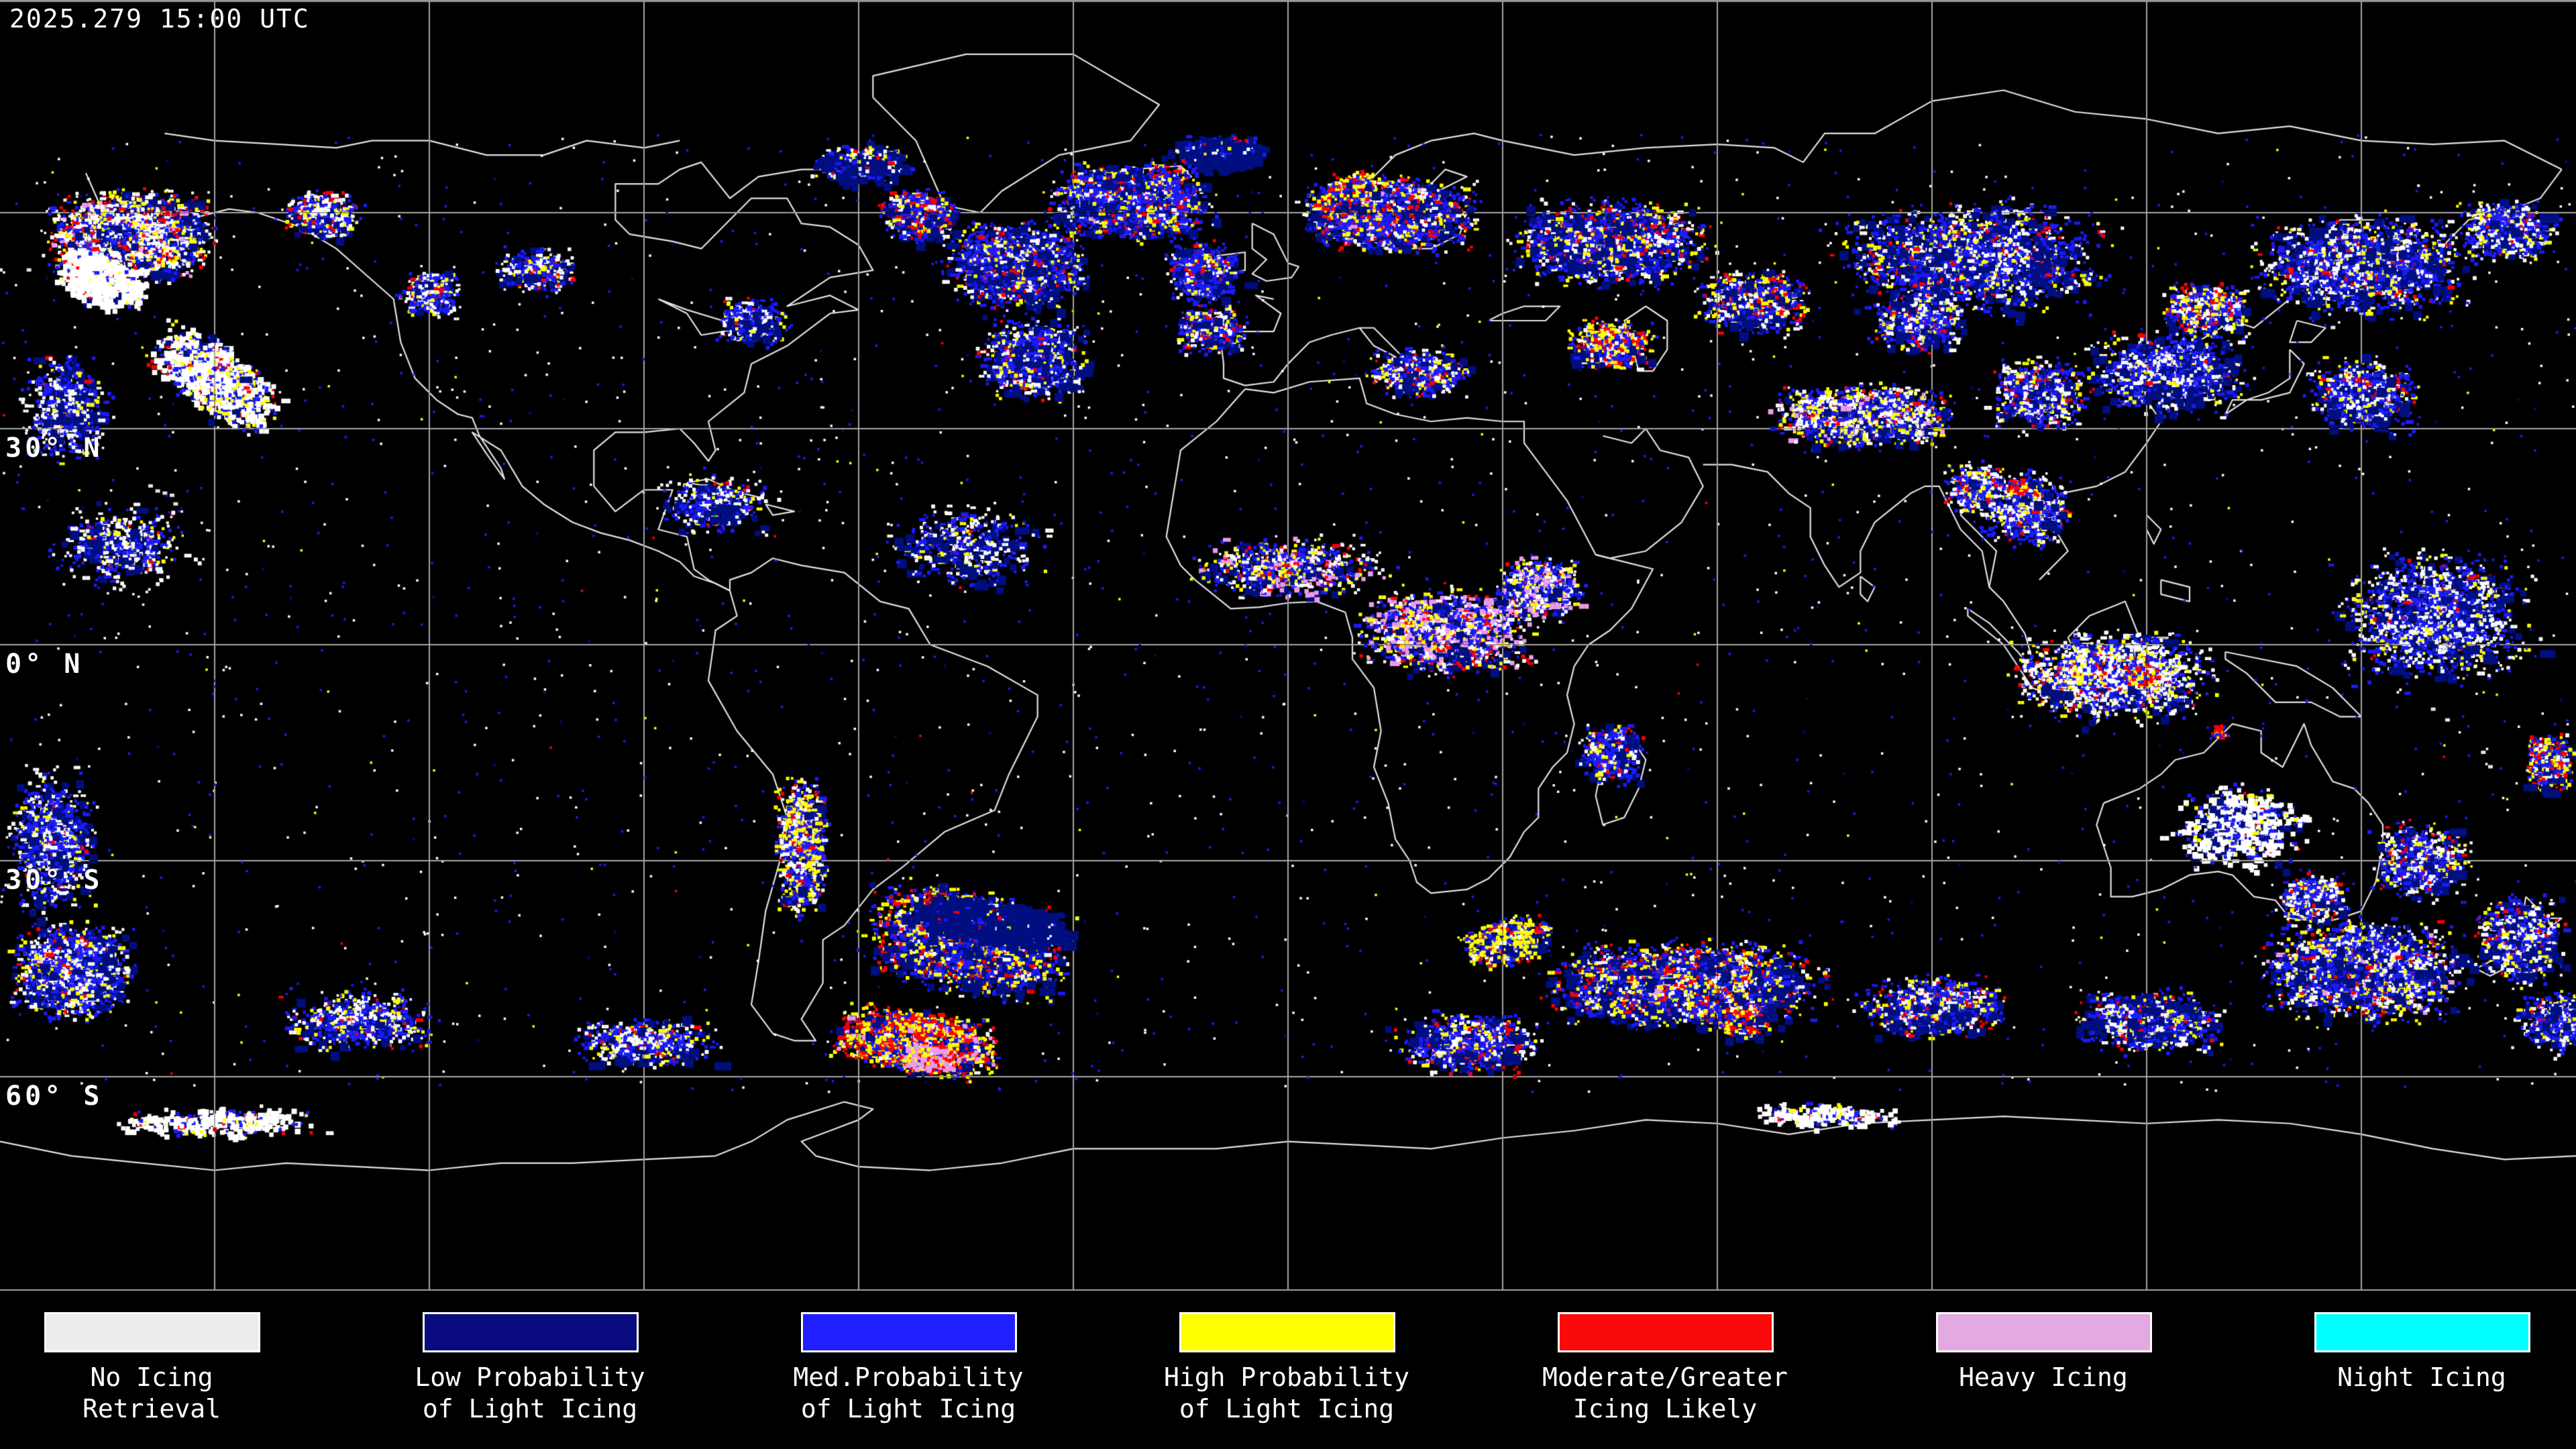 The image size is (2576, 1449). What do you see at coordinates (151, 1377) in the screenshot?
I see `legend-label-line: No Icing` at bounding box center [151, 1377].